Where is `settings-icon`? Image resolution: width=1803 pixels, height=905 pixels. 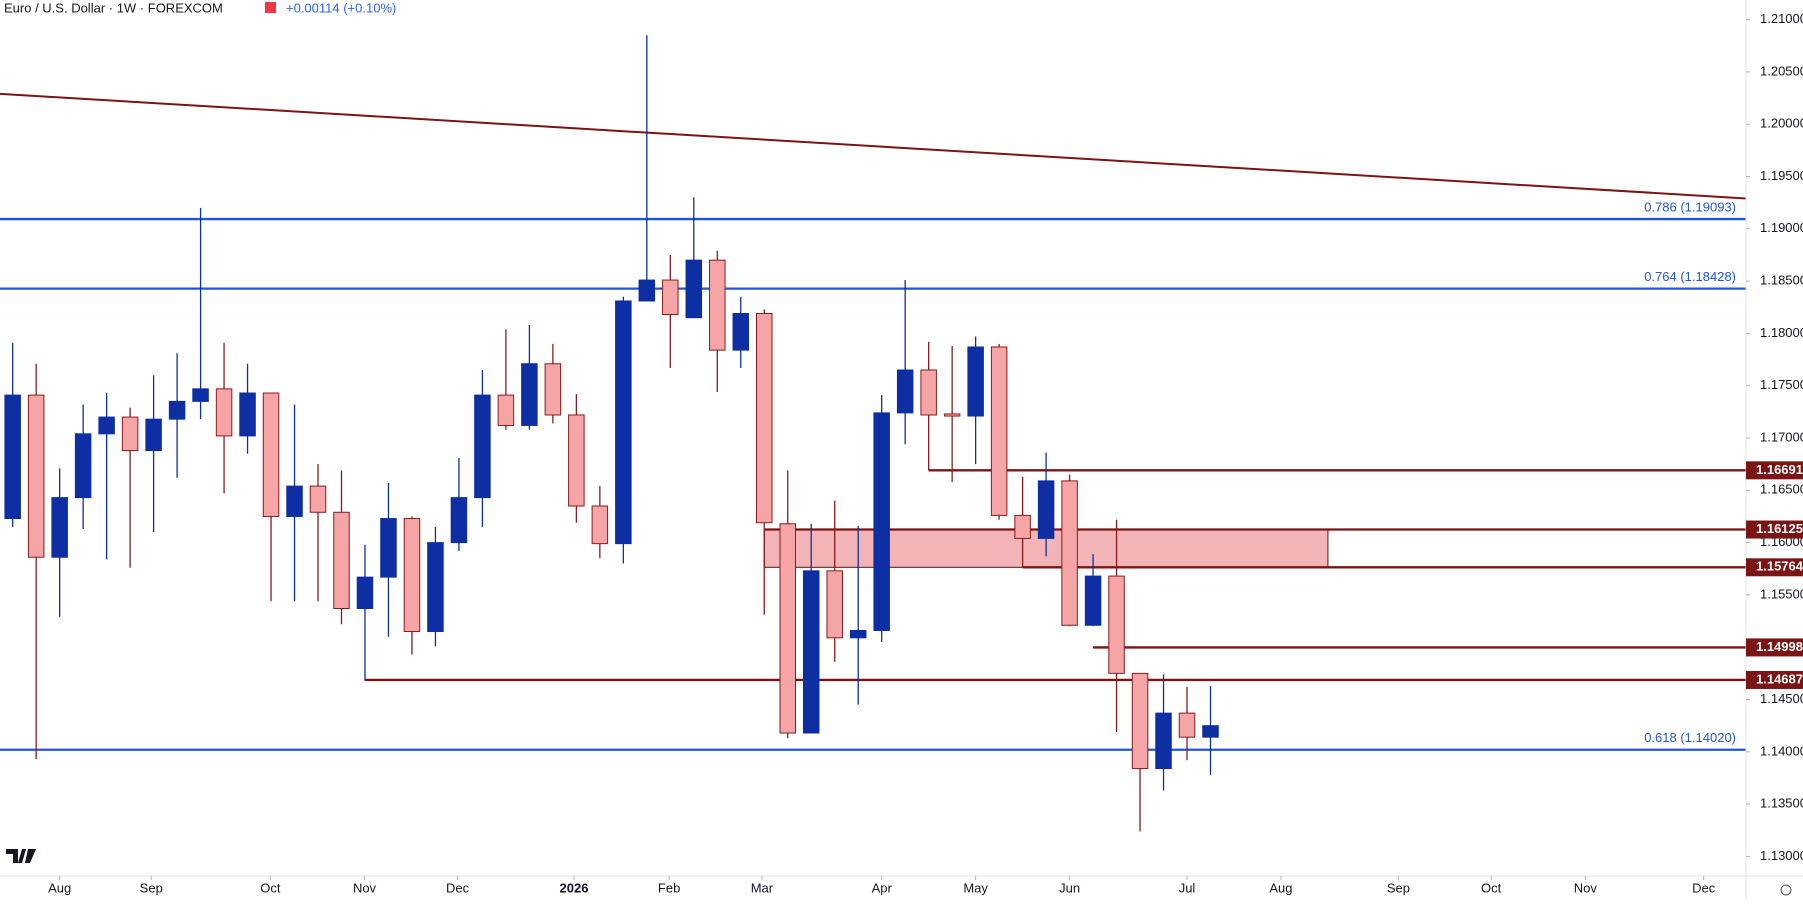
settings-icon is located at coordinates (1786, 890).